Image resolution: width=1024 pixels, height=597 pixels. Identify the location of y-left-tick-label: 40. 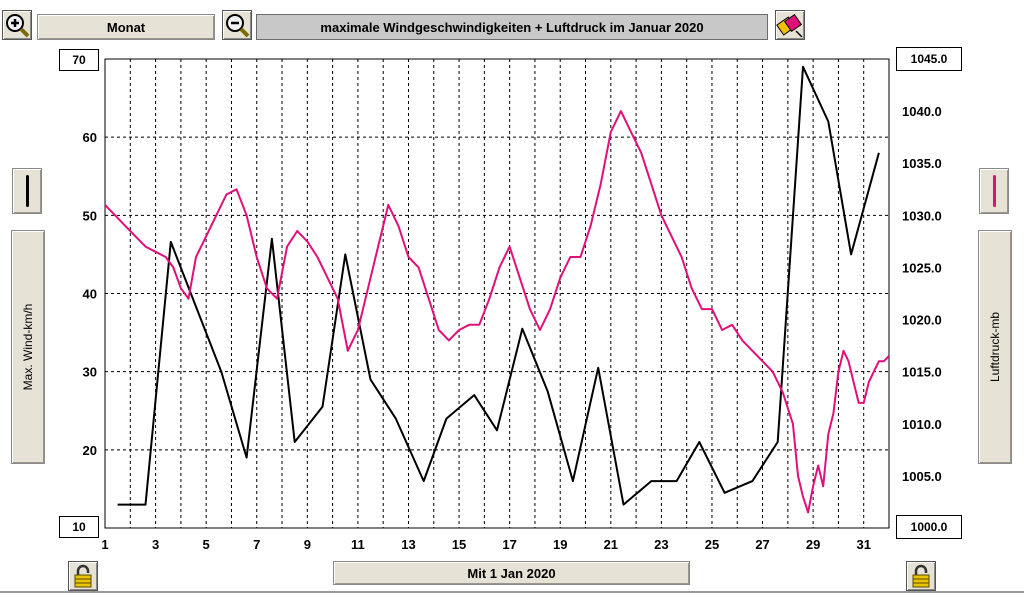
(90, 294).